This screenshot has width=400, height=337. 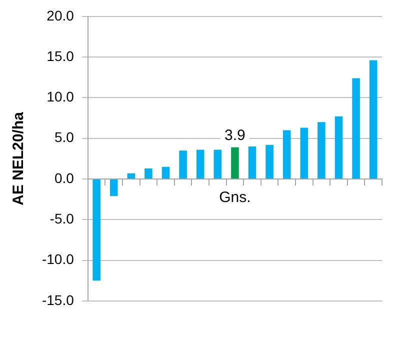 What do you see at coordinates (64, 178) in the screenshot?
I see `y-tick-label: 0.0` at bounding box center [64, 178].